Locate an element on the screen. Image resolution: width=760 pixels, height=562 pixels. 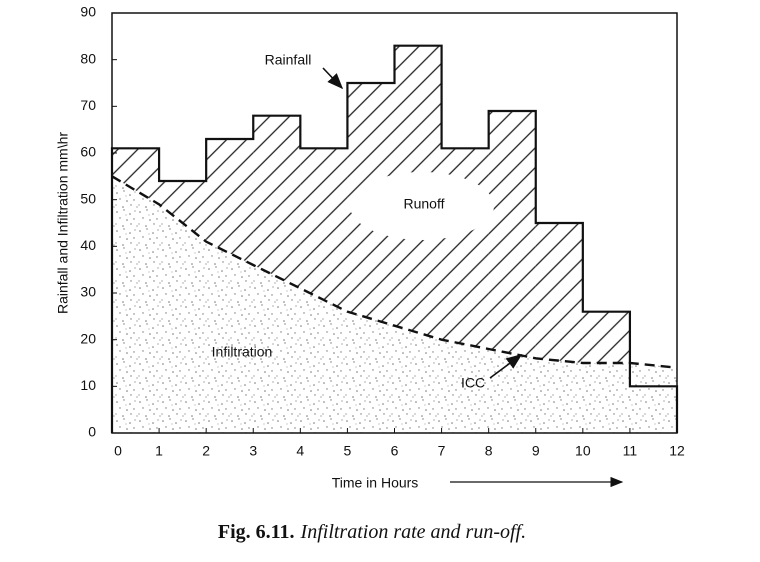
y-tick-label: 70 is located at coordinates (88, 105).